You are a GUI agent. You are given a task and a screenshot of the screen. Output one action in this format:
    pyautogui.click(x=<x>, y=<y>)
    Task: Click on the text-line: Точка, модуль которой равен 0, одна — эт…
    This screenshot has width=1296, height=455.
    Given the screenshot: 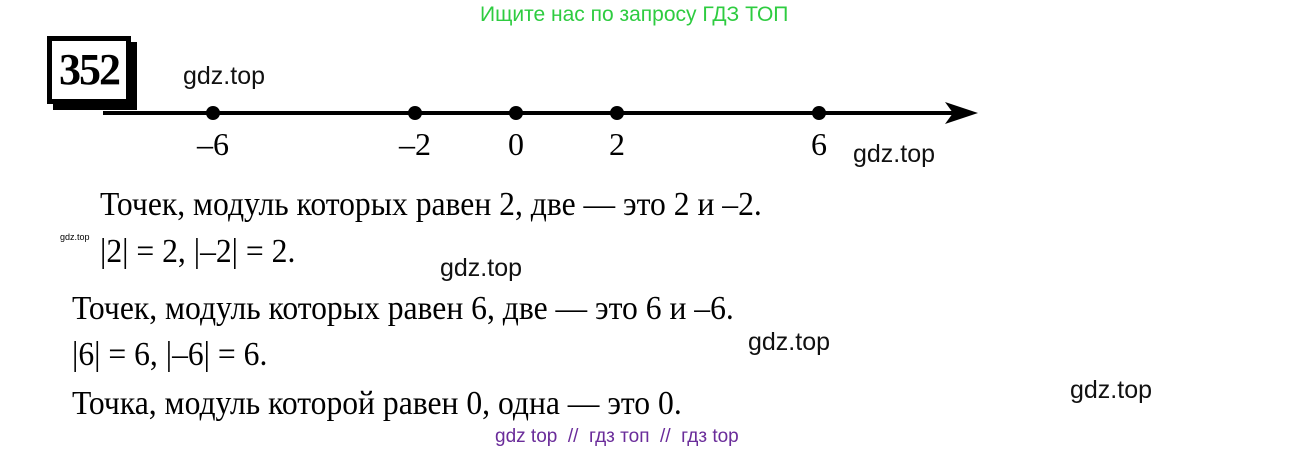 What is the action you would take?
    pyautogui.click(x=377, y=403)
    